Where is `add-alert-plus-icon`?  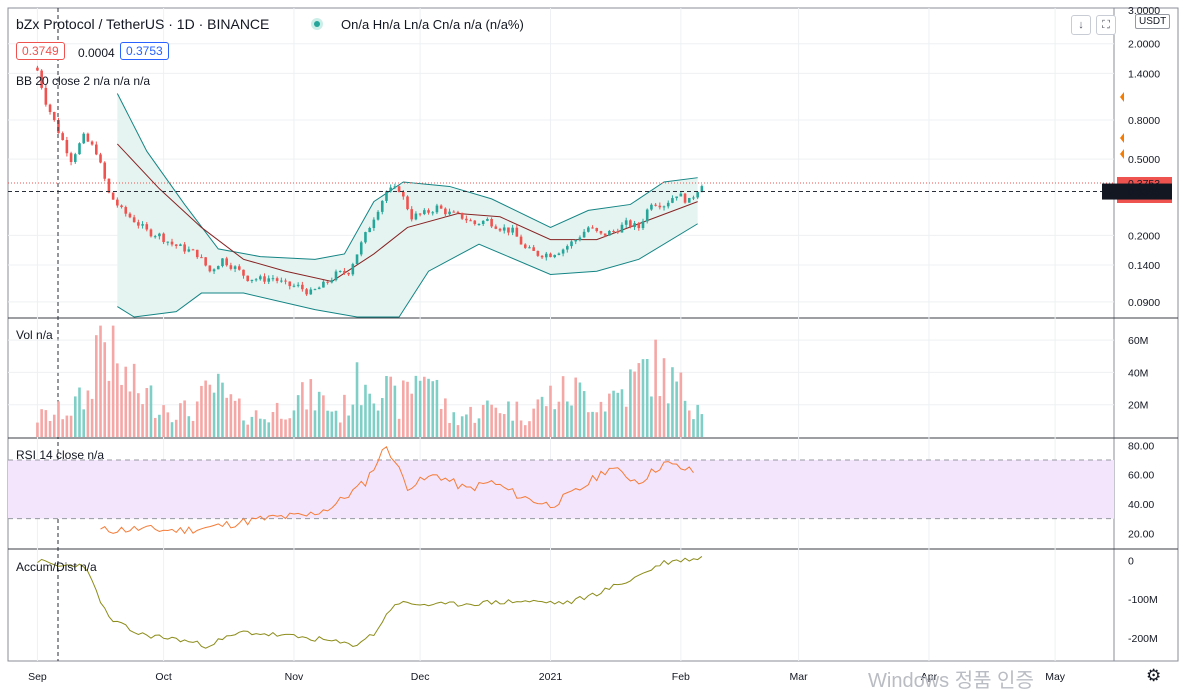 add-alert-plus-icon is located at coordinates (1109, 191).